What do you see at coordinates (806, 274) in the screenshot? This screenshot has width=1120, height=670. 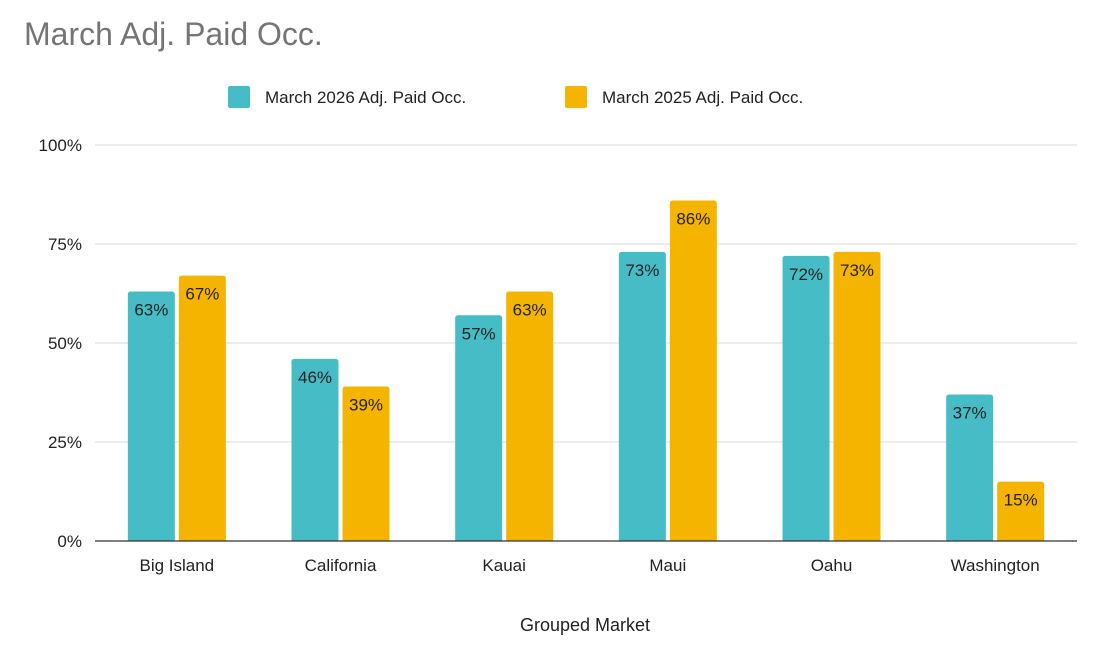 I see `data-label: 72%` at bounding box center [806, 274].